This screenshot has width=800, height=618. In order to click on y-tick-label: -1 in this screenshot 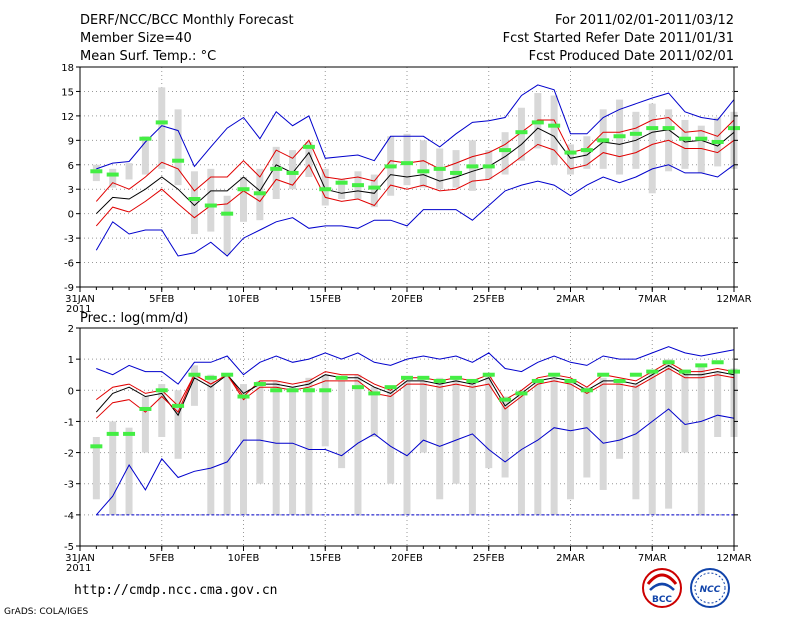, I will do `click(69, 422)`.